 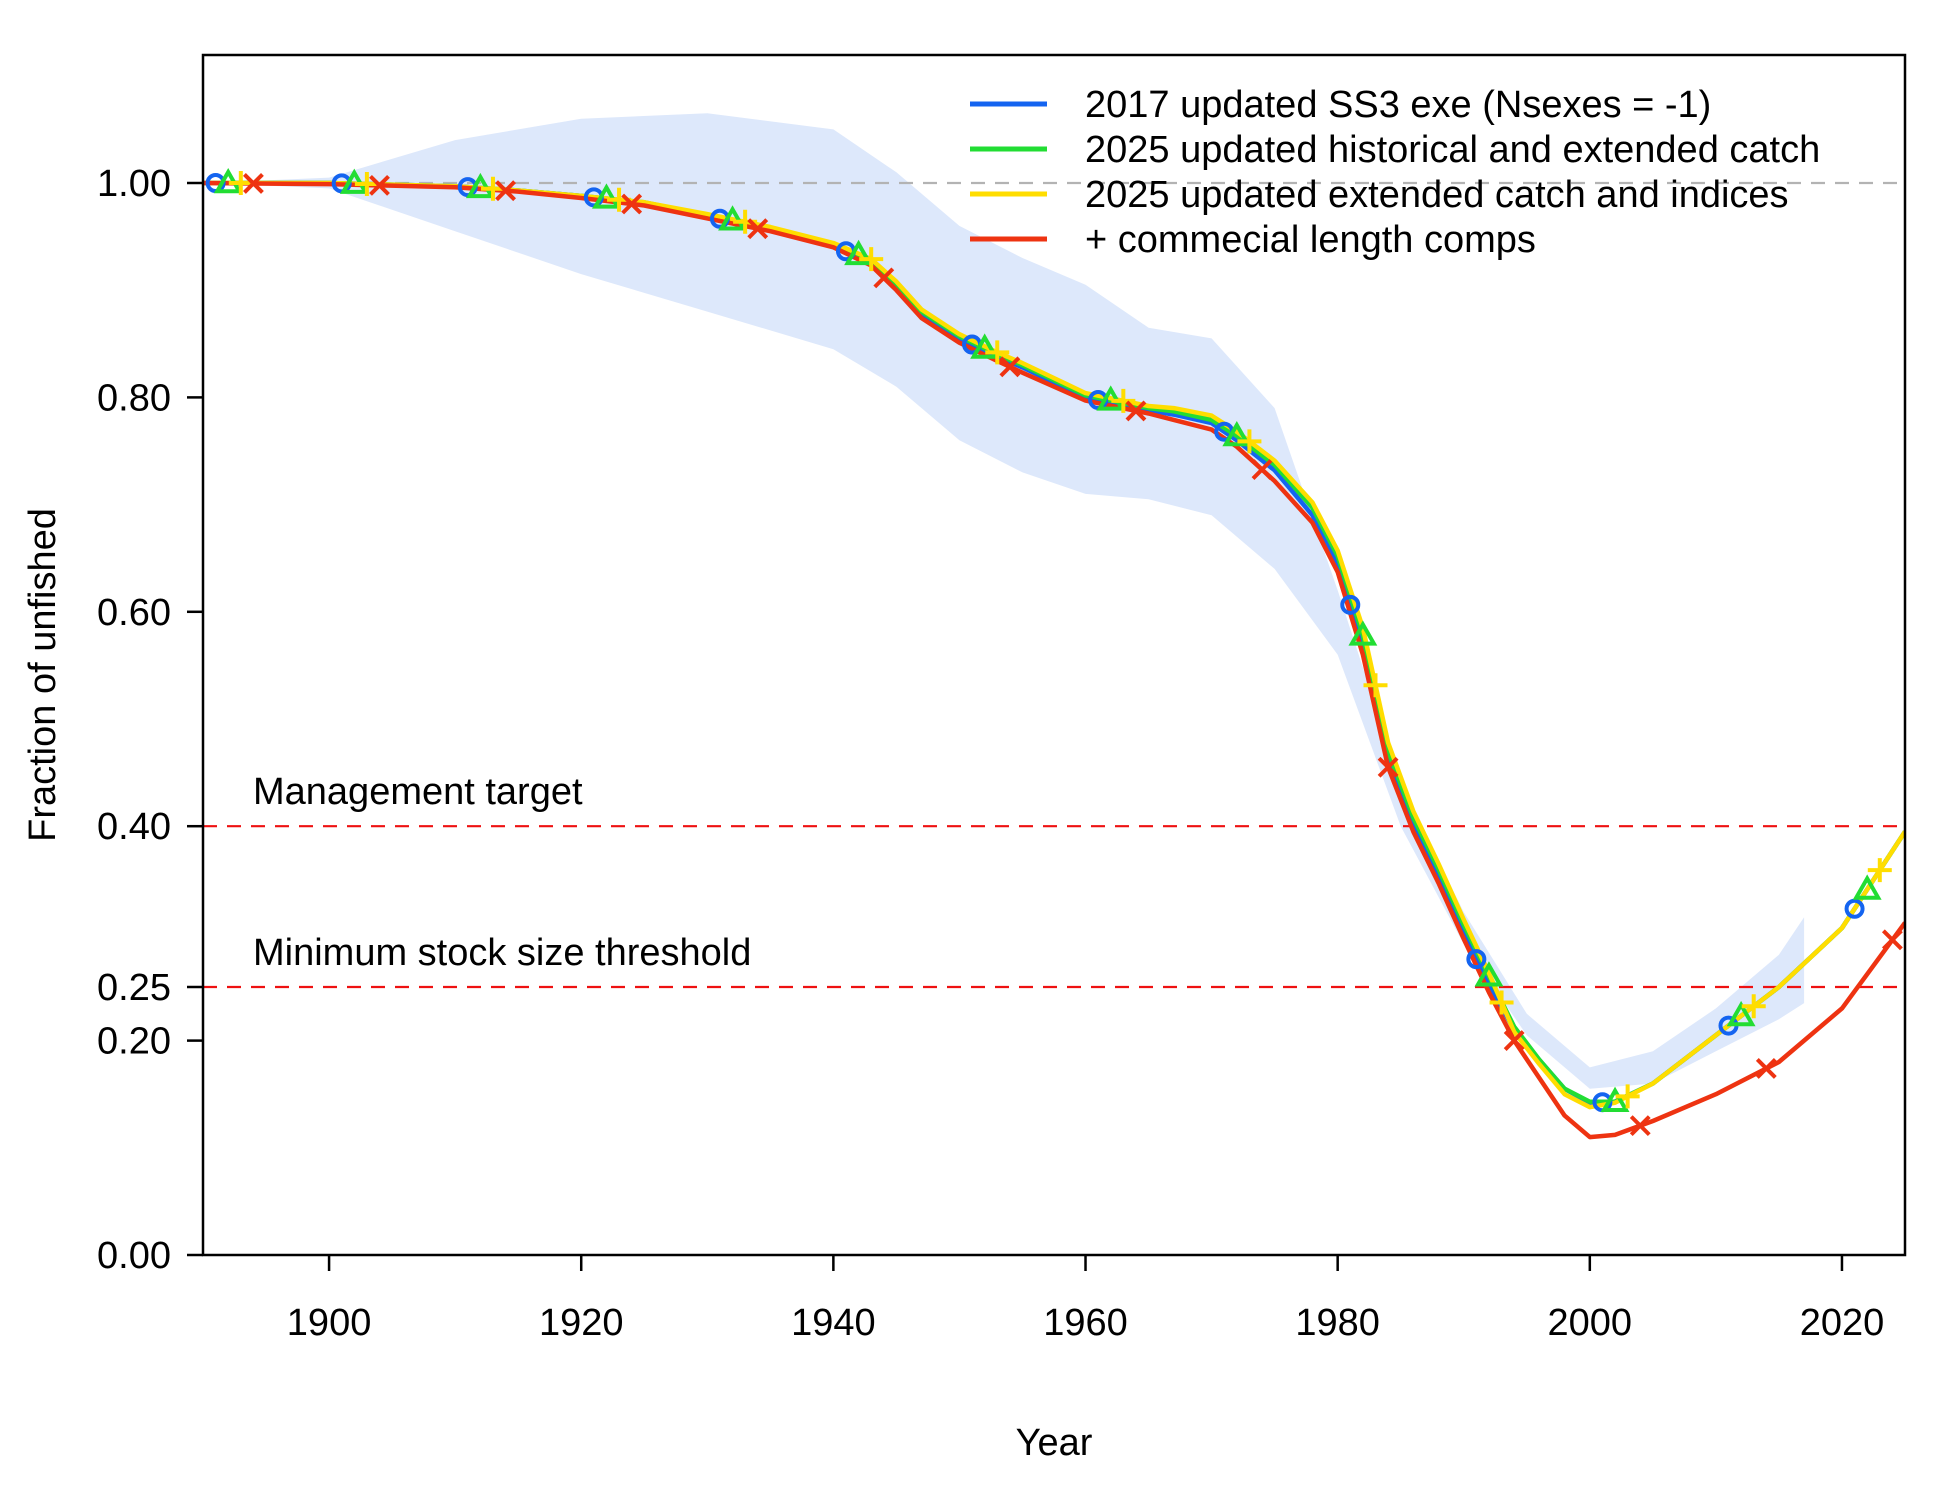 What do you see at coordinates (329, 1323) in the screenshot?
I see `x-tick-label: 1900` at bounding box center [329, 1323].